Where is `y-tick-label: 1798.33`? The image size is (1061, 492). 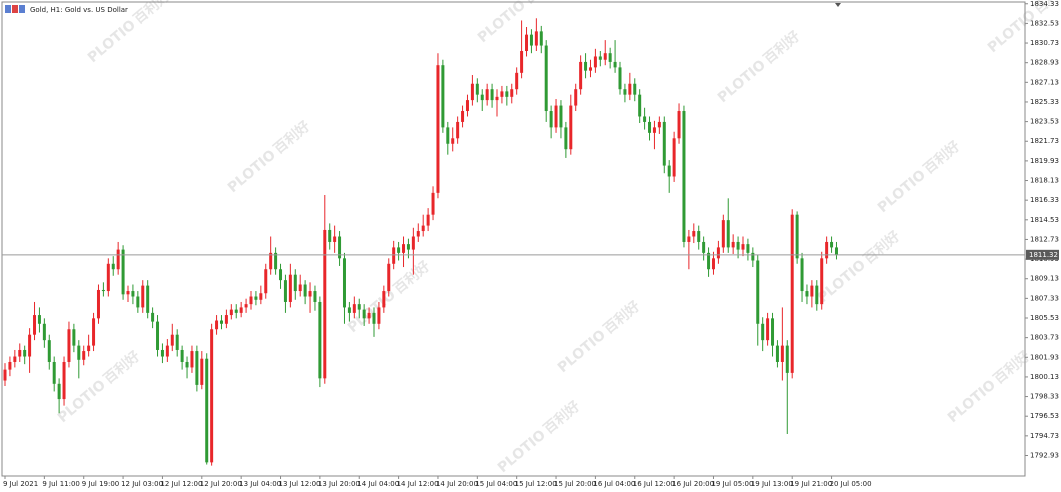
y-tick-label: 1798.33 is located at coordinates (1044, 397).